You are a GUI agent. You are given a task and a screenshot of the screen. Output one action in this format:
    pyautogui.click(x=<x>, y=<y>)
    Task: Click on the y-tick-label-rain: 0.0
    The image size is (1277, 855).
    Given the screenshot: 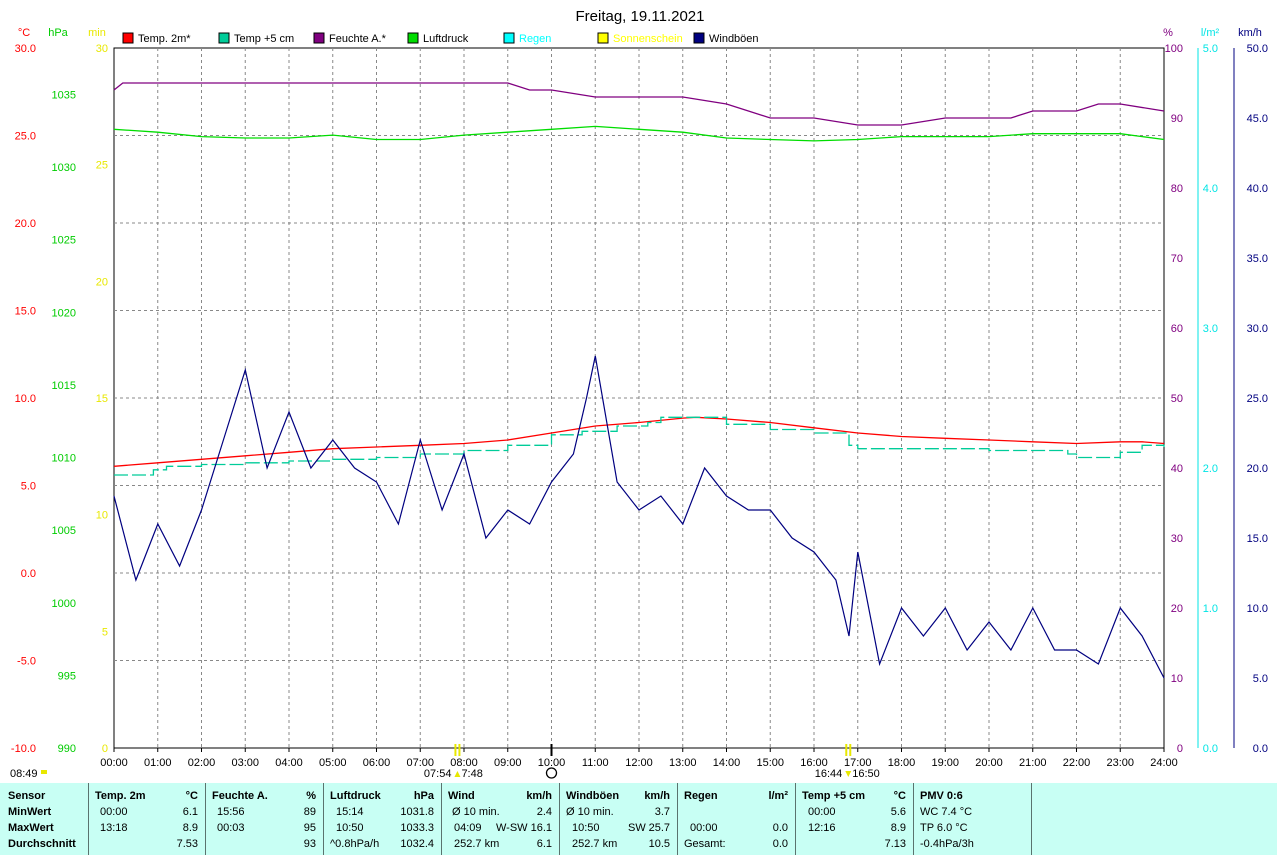 What is the action you would take?
    pyautogui.click(x=1210, y=749)
    